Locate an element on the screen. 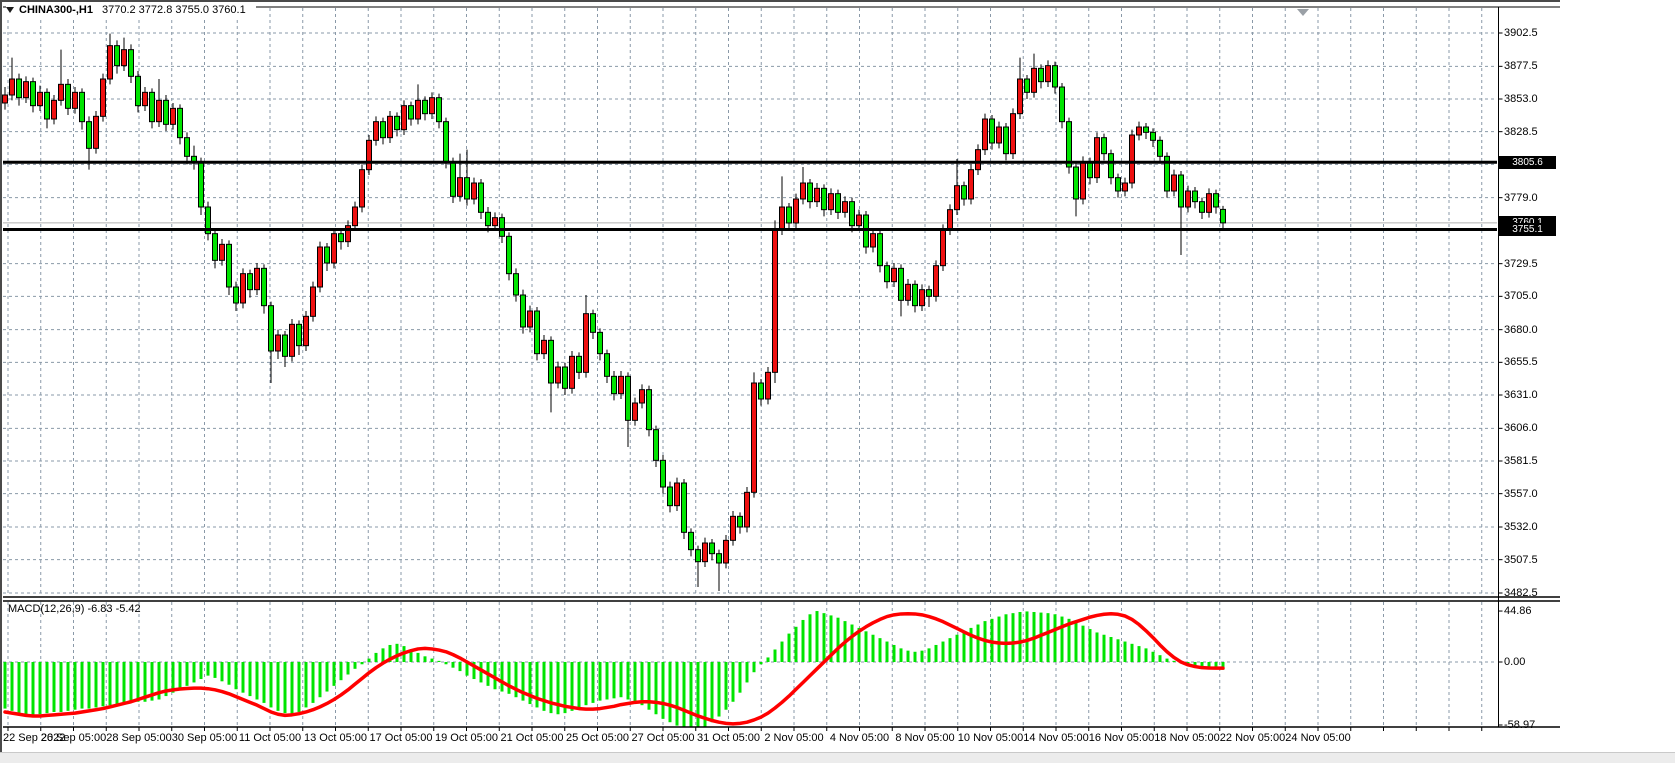 The width and height of the screenshot is (1675, 763). window-top-border is located at coordinates (780, 1).